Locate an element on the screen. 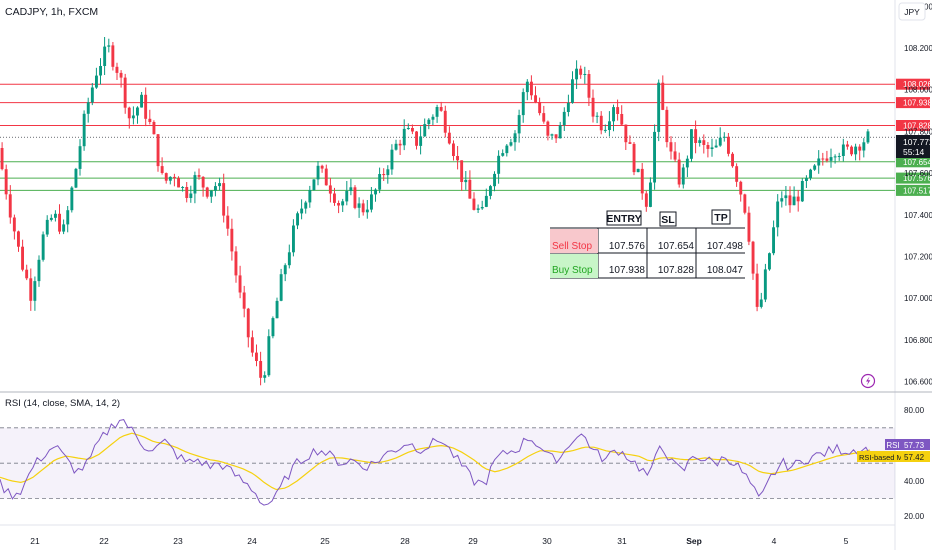  price-tick-label: 106.600 is located at coordinates (918, 382).